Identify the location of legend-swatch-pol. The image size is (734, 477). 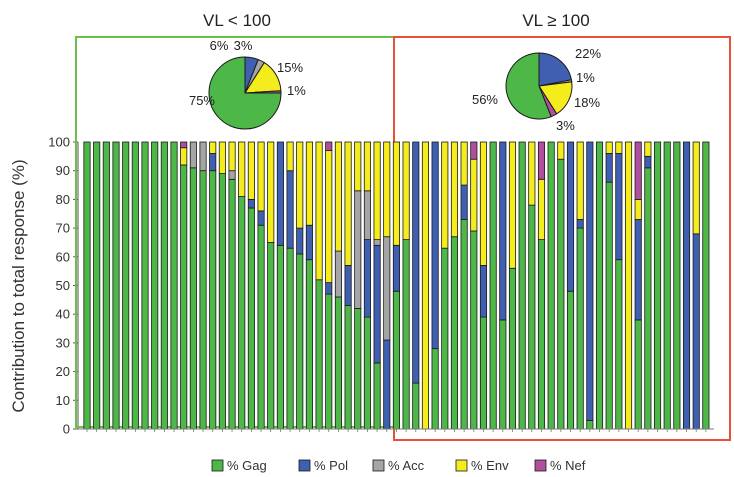
(304, 465).